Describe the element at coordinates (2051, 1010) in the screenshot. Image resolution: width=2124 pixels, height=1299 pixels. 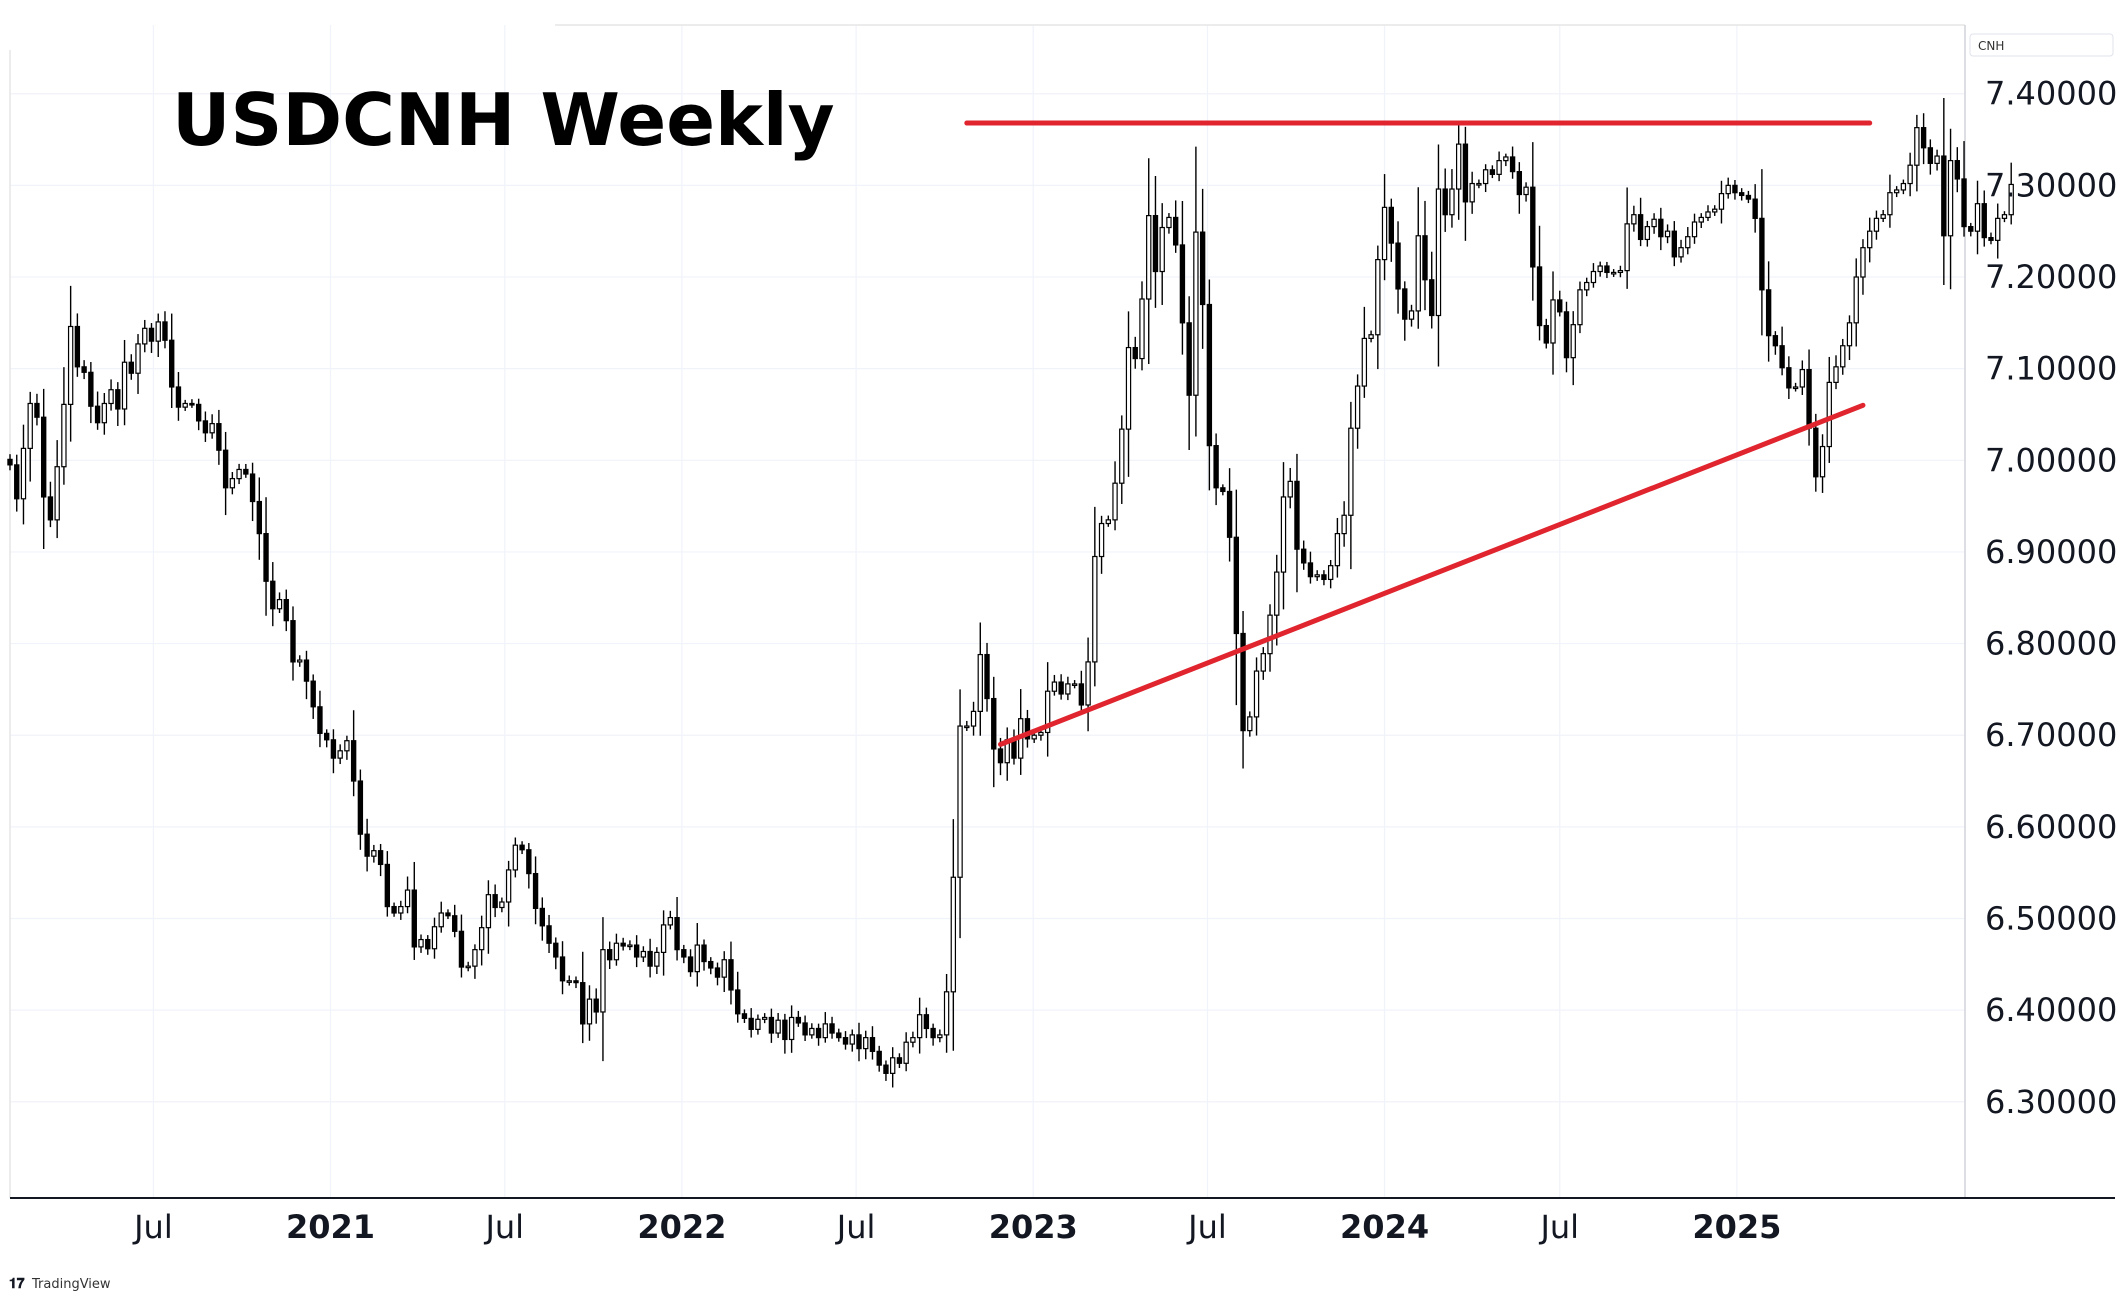
I see `price-tick-label: 6.40000` at that location.